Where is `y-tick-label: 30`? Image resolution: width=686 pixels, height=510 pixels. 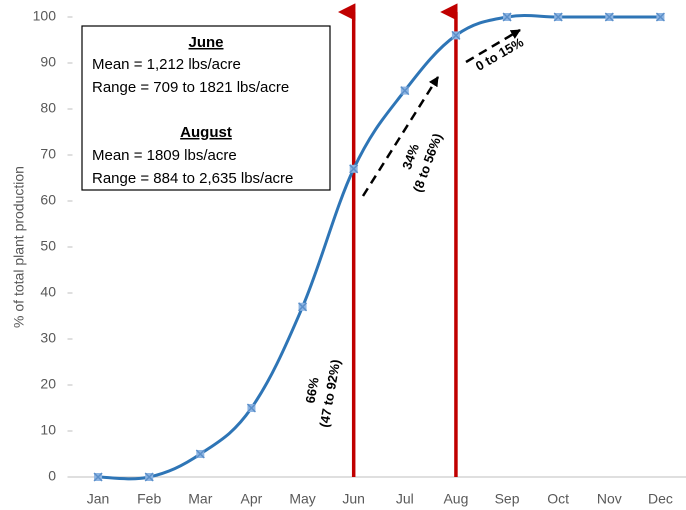
y-tick-label: 30 is located at coordinates (48, 338).